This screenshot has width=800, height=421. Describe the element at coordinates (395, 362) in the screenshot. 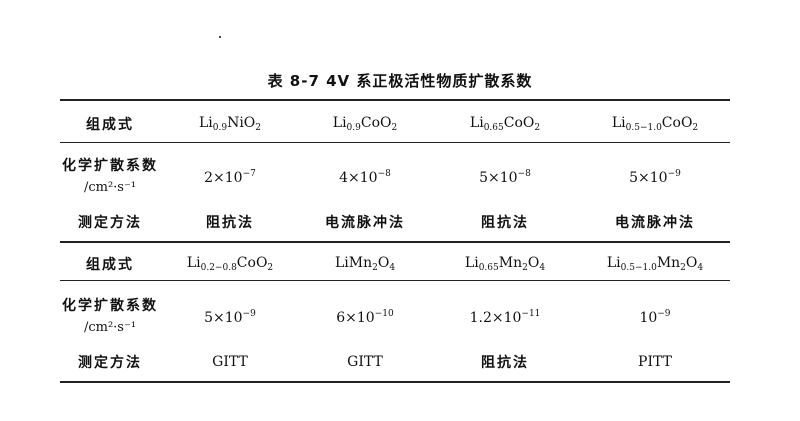

I see `method-row: 测定方法 GITT GITT 阻抗法 PITT` at that location.